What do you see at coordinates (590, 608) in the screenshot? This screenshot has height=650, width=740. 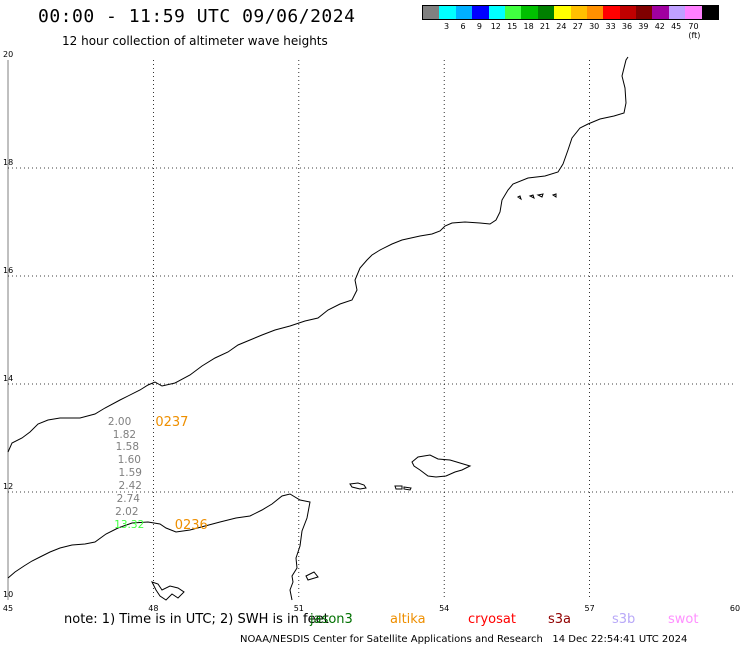 I see `x-tick-label: 57` at bounding box center [590, 608].